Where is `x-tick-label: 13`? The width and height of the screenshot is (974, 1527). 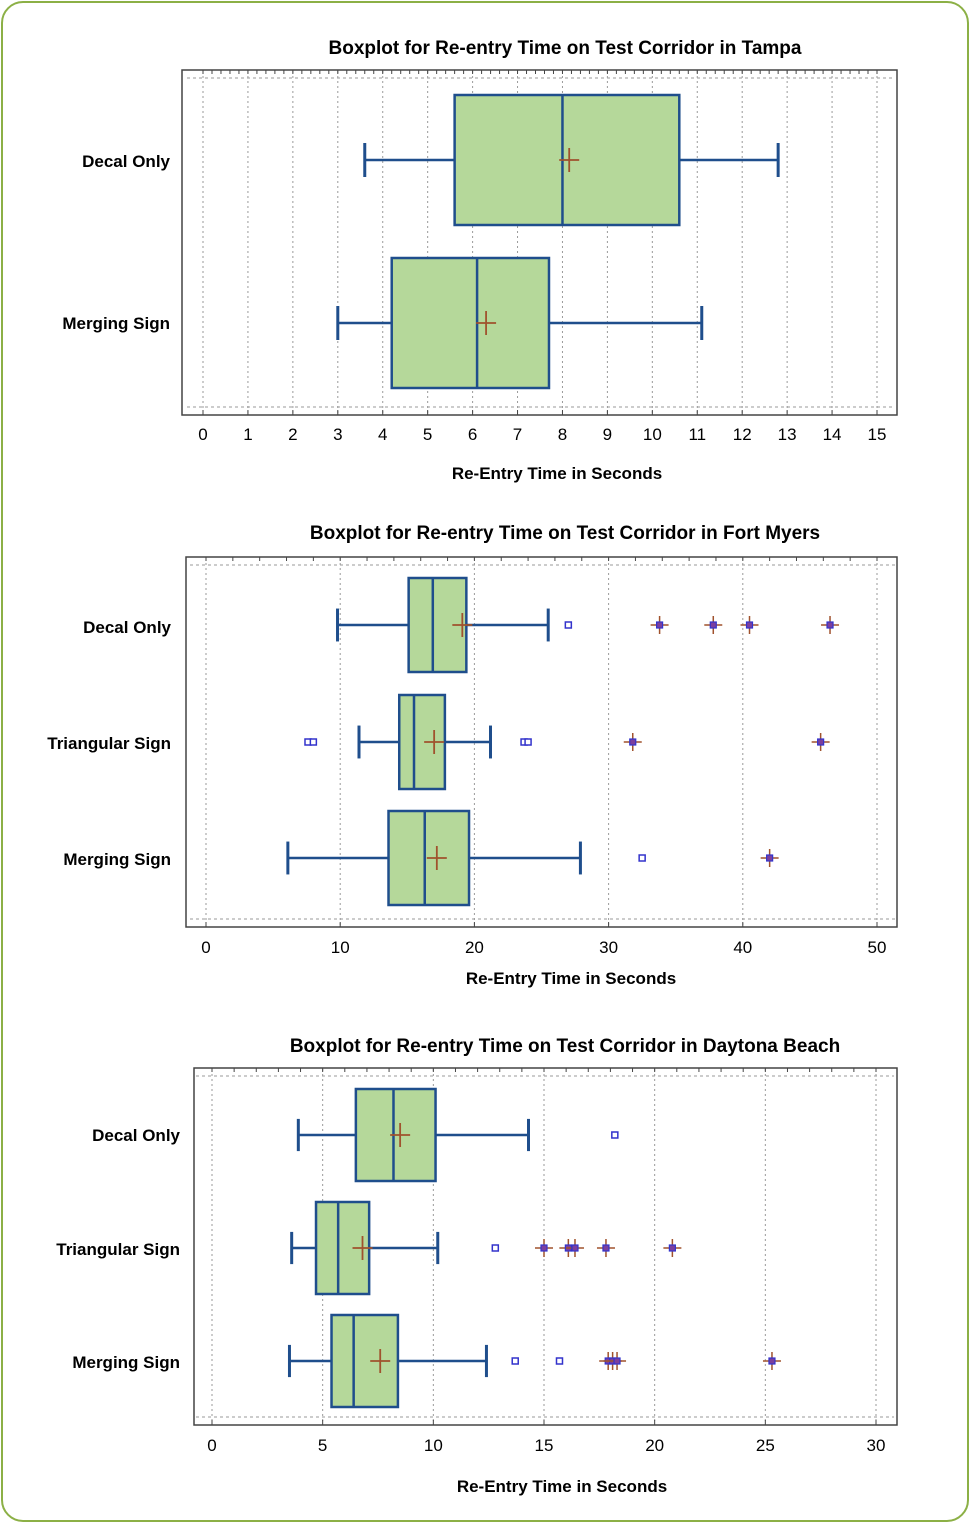
x-tick-label: 13 is located at coordinates (787, 434).